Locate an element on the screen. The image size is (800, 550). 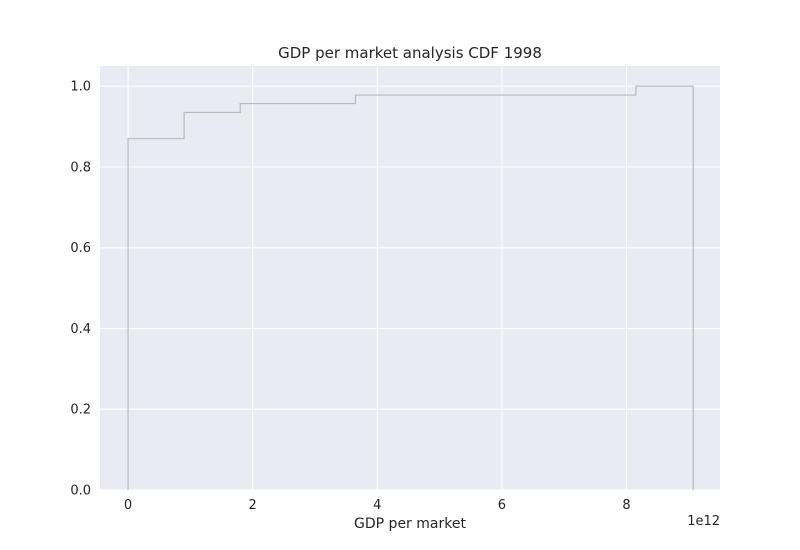
x-tick-label: 8 is located at coordinates (626, 505).